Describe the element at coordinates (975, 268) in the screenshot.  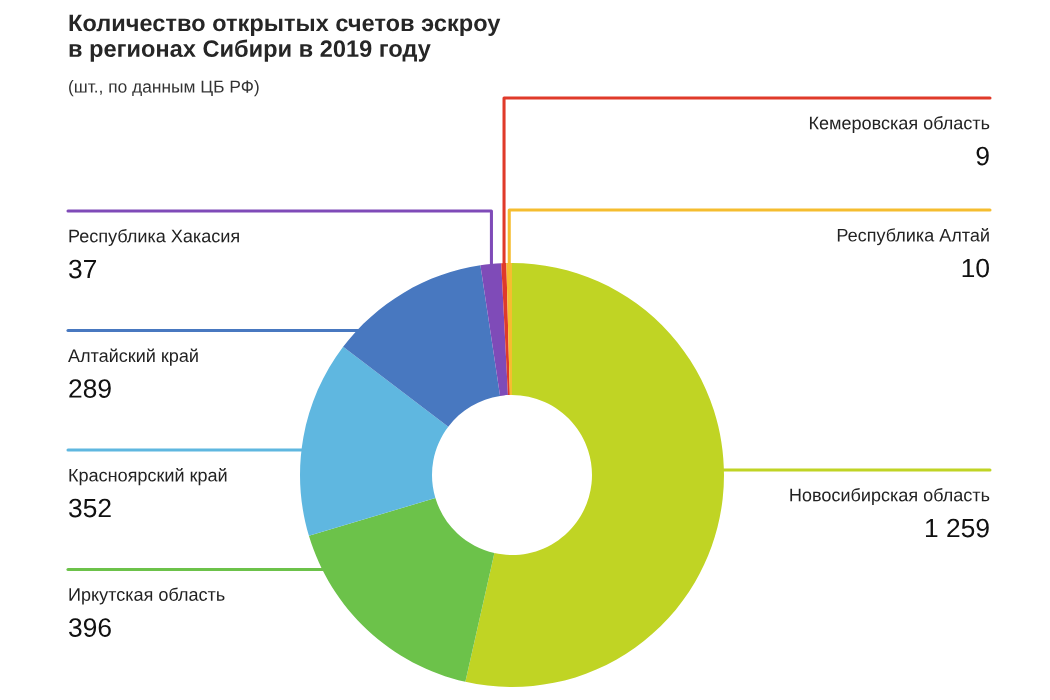
I see `data-label: 10` at that location.